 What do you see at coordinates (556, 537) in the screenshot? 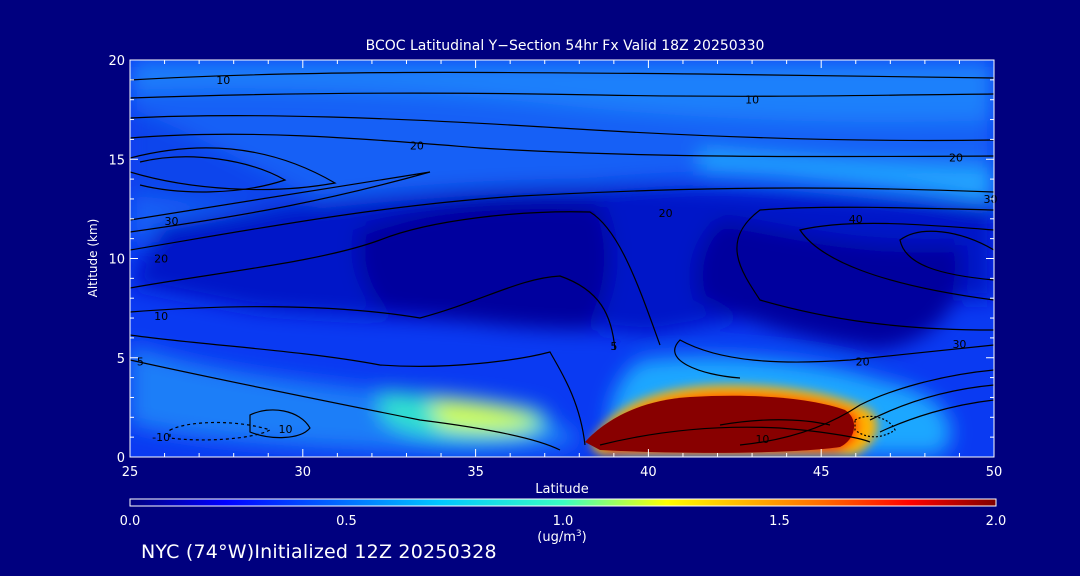
I see `colorbar-unit-prefix: (ug/m` at bounding box center [556, 537].